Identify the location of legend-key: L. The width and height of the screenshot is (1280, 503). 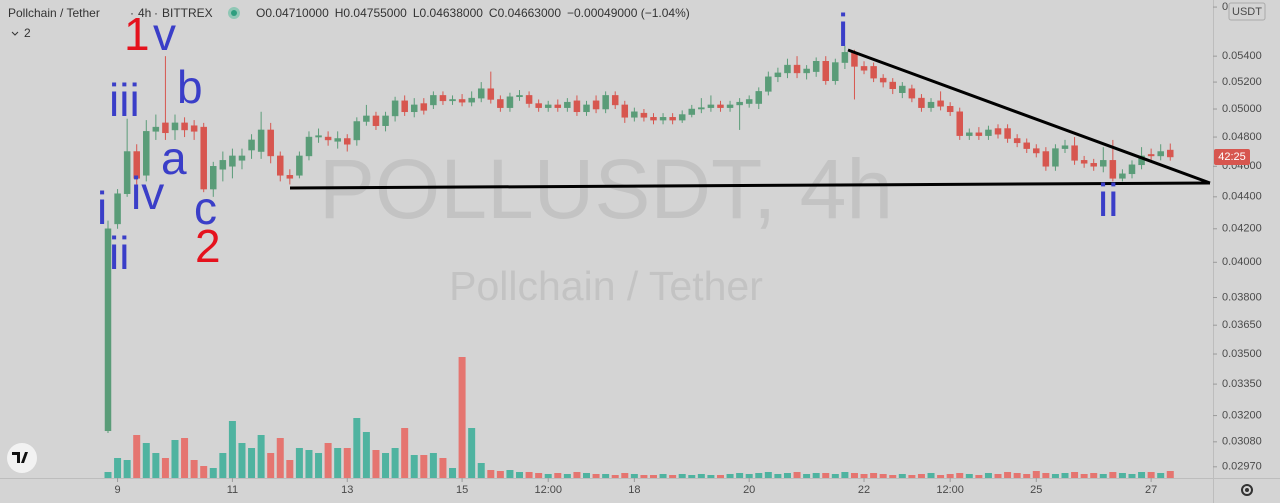
(416, 13).